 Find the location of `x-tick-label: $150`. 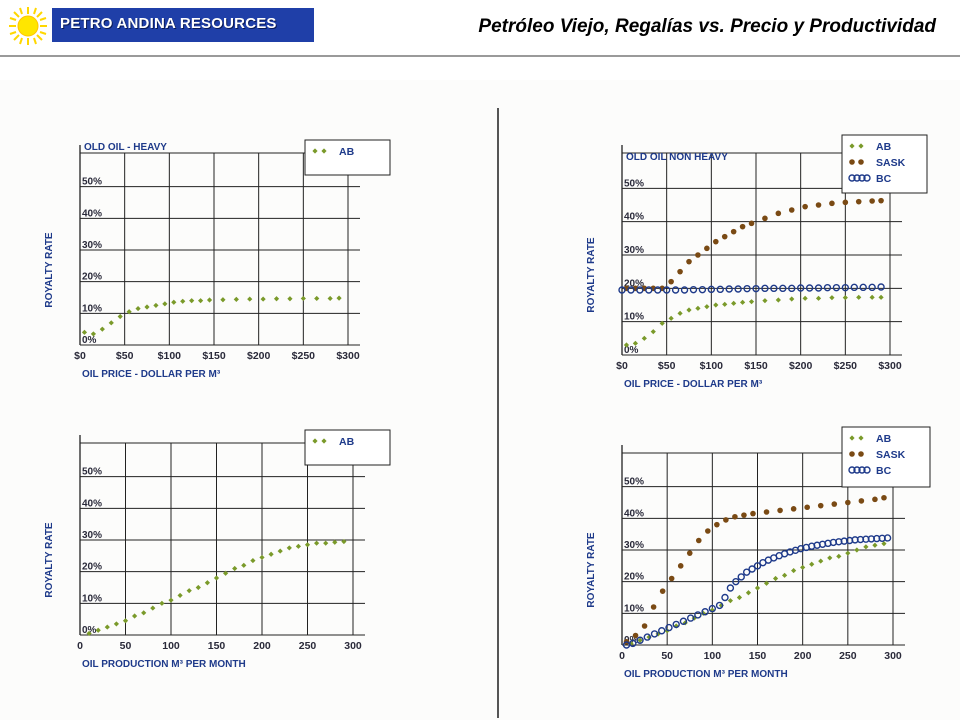

x-tick-label: $150 is located at coordinates (756, 366).